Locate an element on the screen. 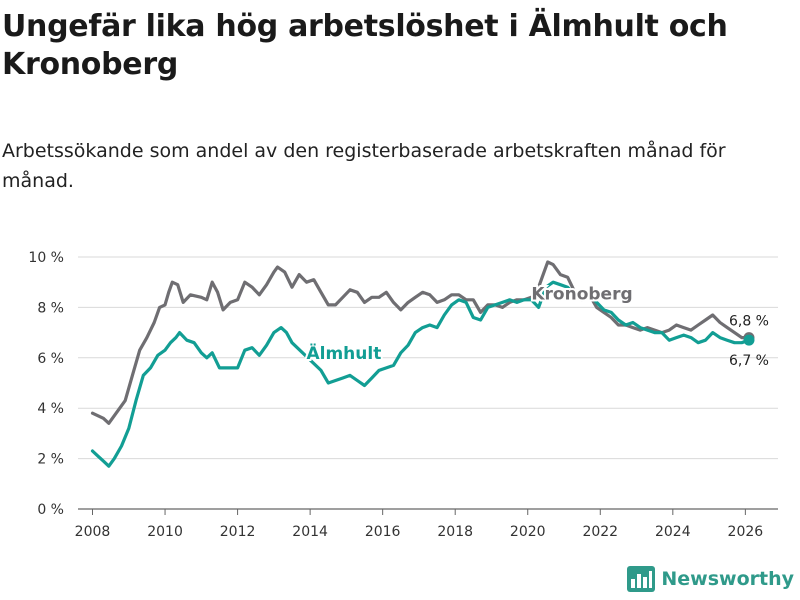  y-tick-label: 0 % is located at coordinates (50, 510).